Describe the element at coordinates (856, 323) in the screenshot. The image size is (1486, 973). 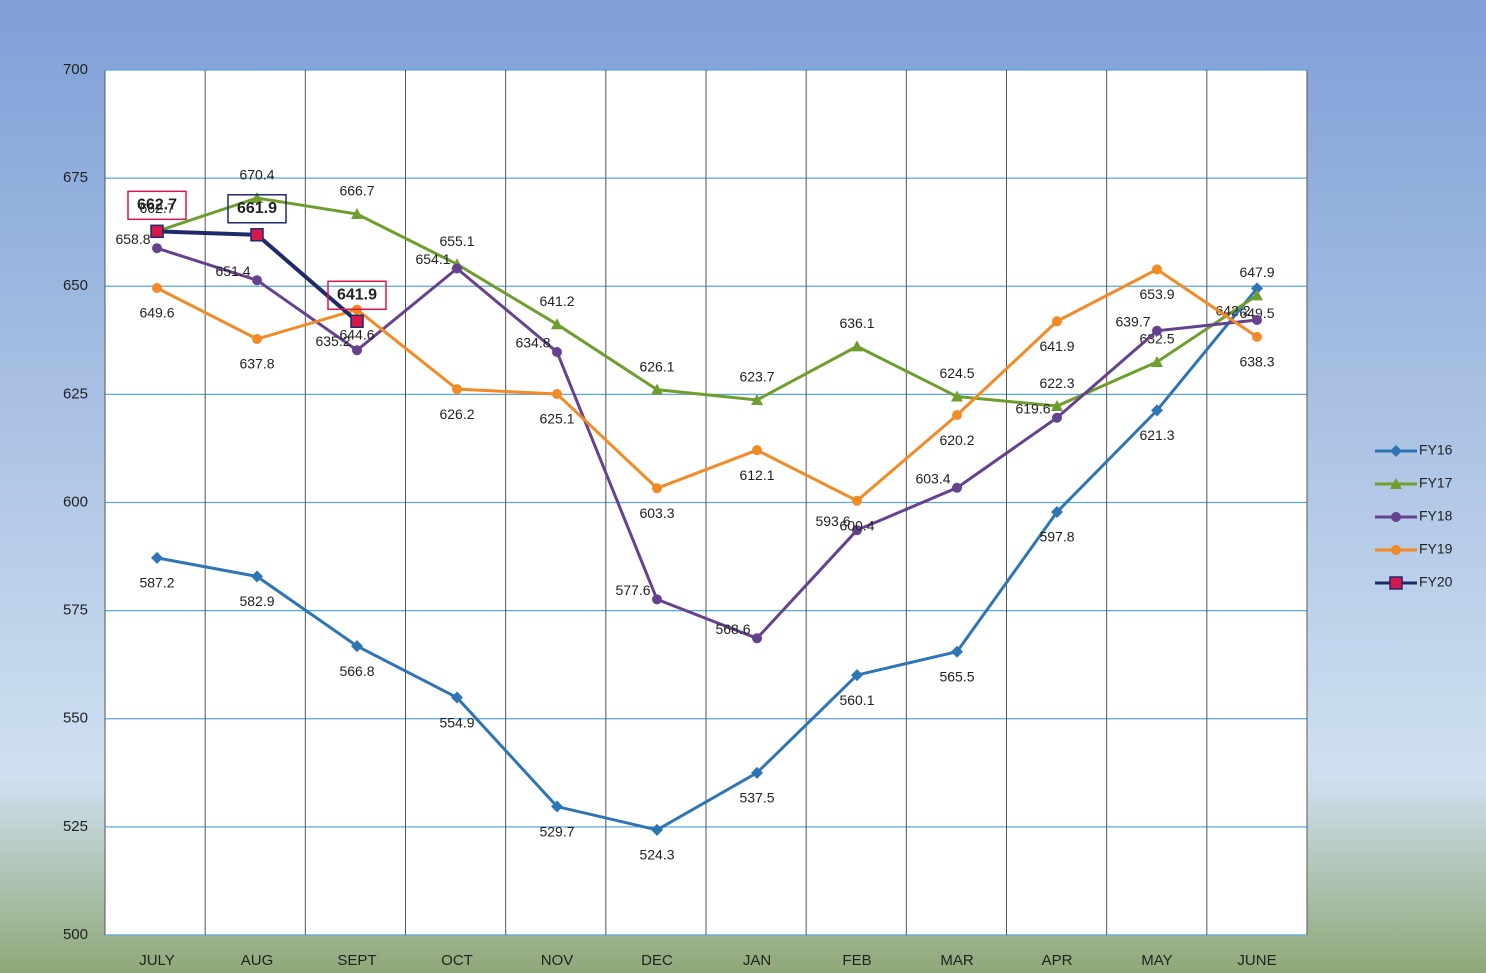
I see `data-label: 636.1` at that location.